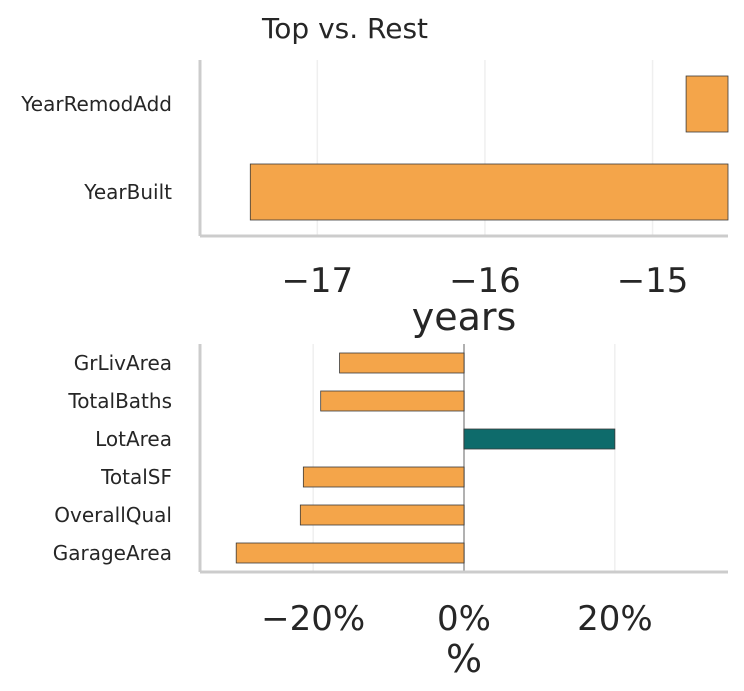  What do you see at coordinates (113, 515) in the screenshot?
I see `category-label-OverallQual: OverallQual` at bounding box center [113, 515].